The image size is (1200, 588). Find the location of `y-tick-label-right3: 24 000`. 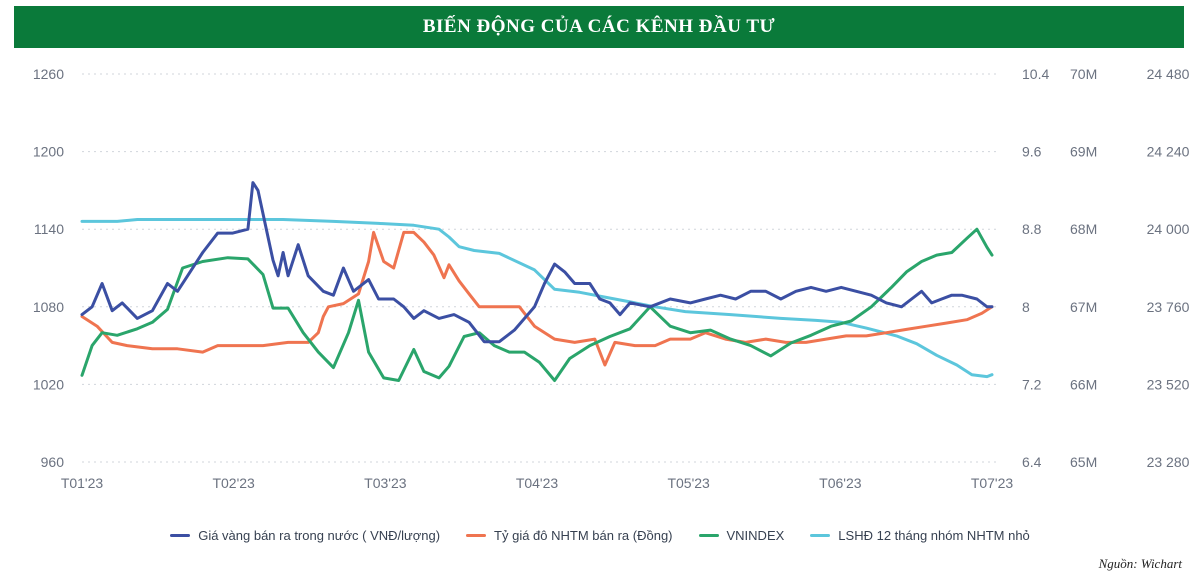

y-tick-label-right3: 24 000 is located at coordinates (1168, 229).